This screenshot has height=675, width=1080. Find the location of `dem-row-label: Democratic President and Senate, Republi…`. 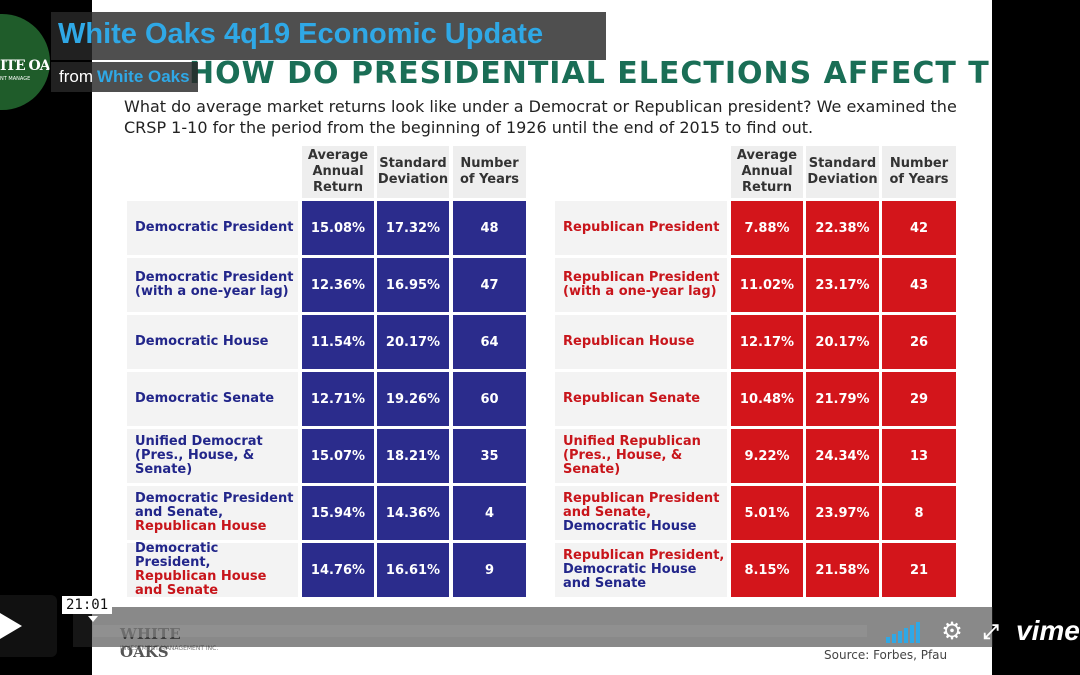

dem-row-label: Democratic President and Senate, Republi… is located at coordinates (212, 513).